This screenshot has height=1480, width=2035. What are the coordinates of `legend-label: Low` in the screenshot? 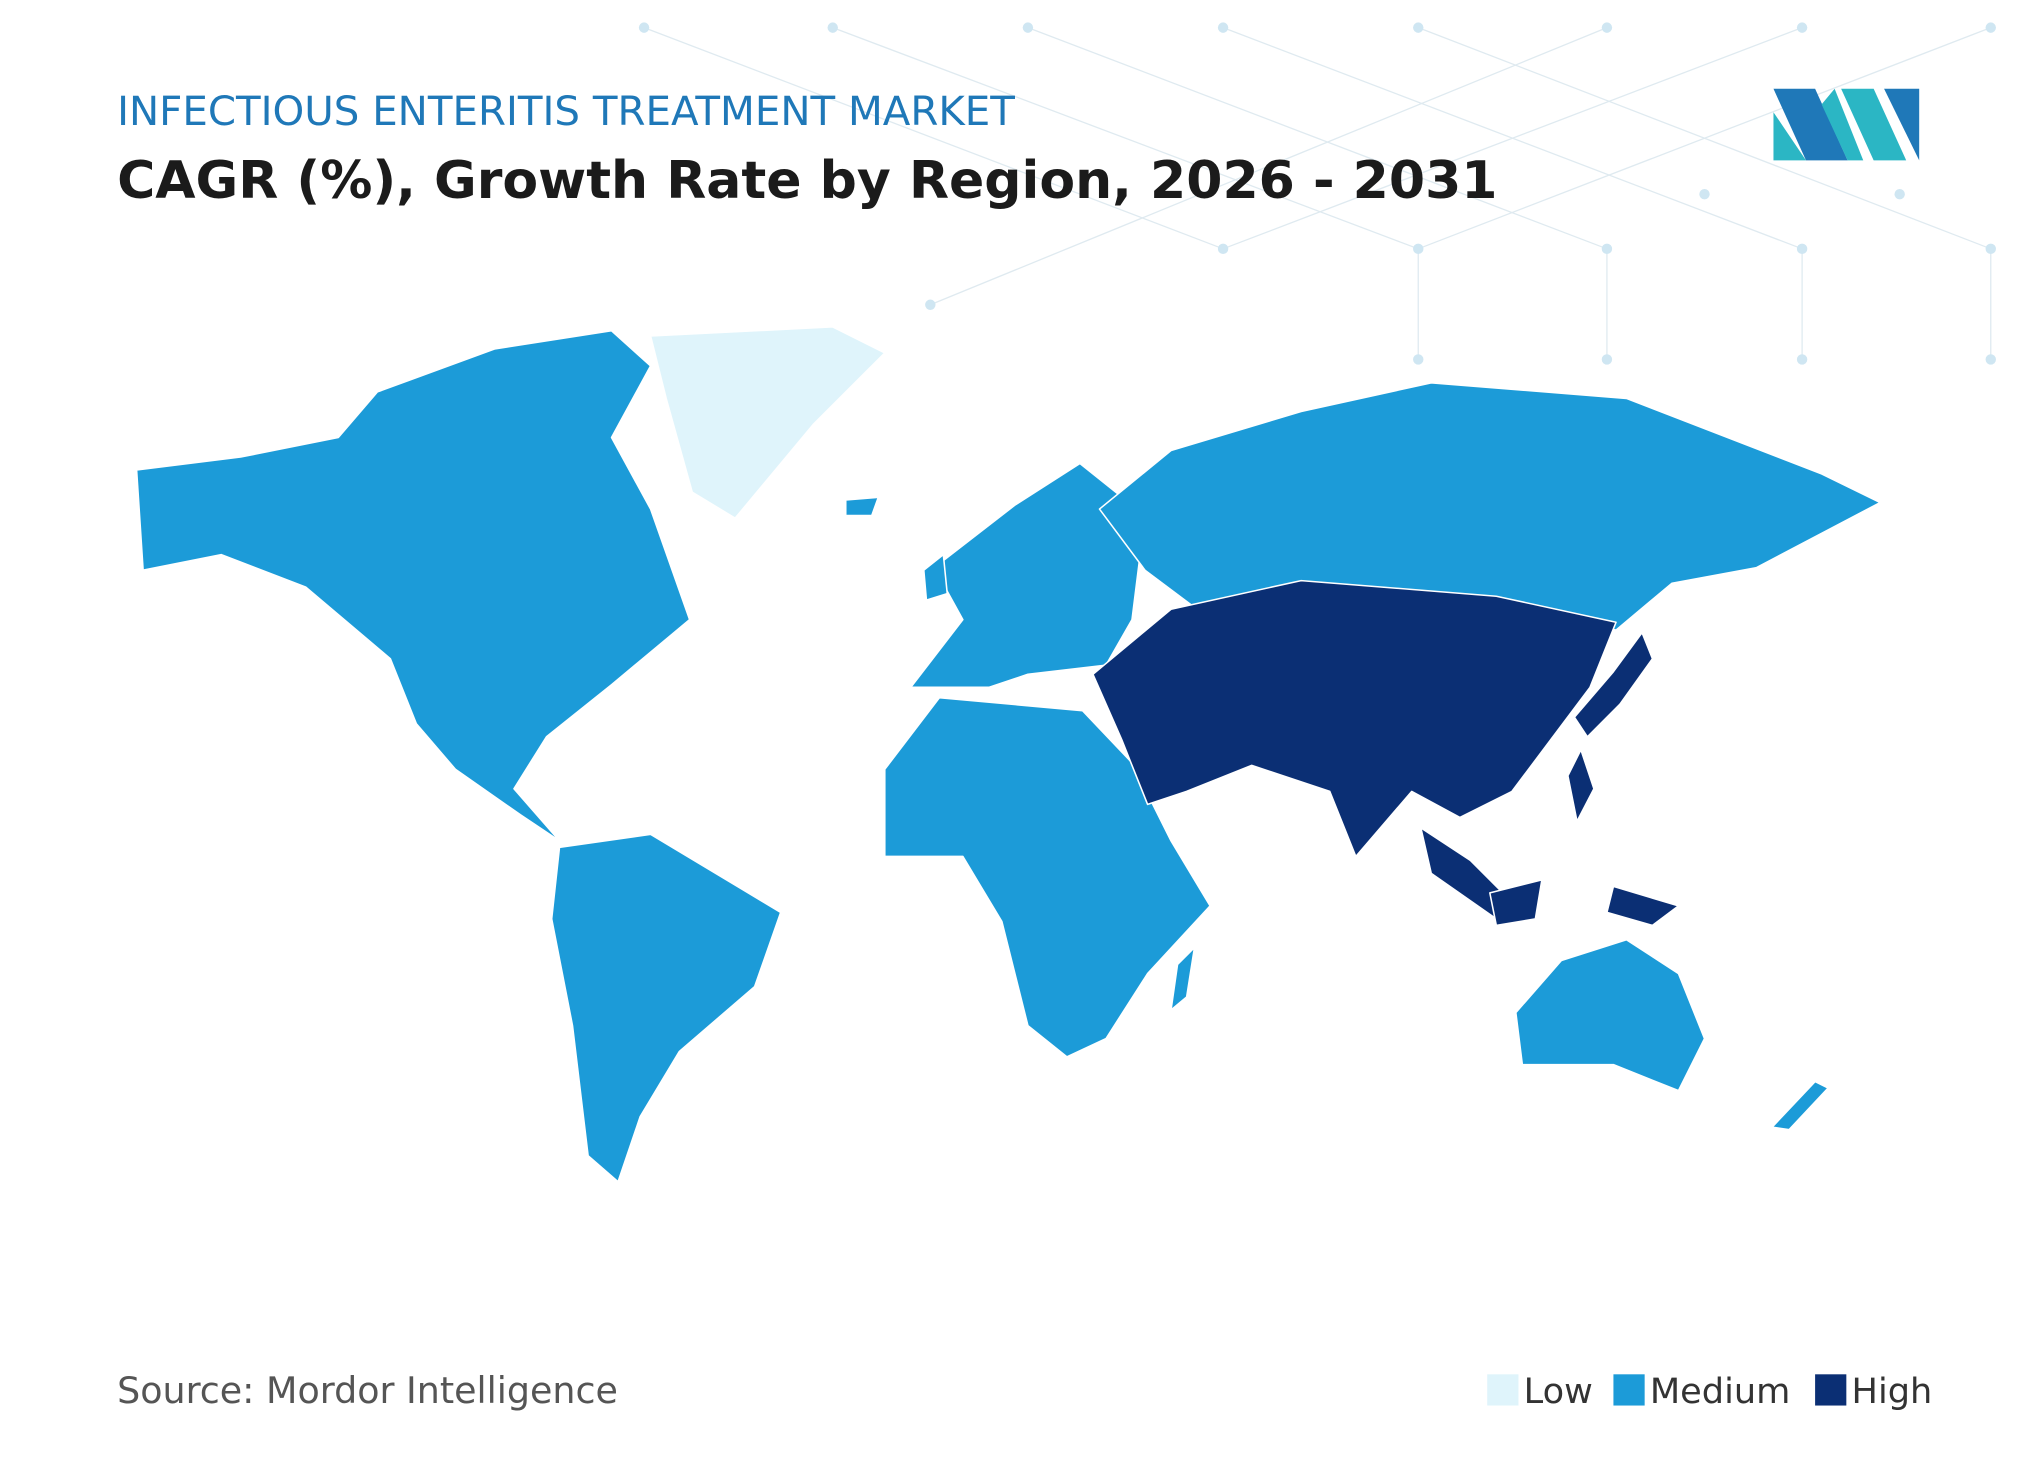 It's located at (1558, 1391).